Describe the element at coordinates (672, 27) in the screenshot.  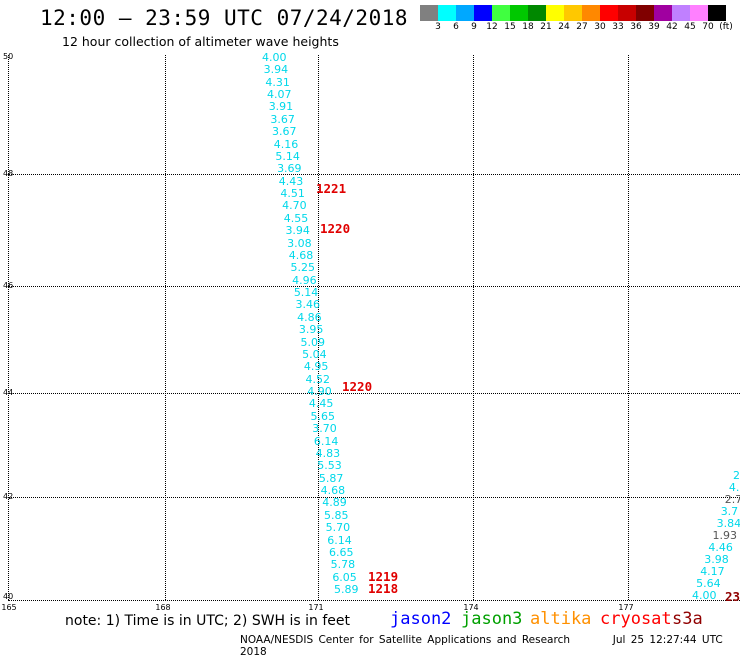
I see `color-scale-label: 42` at that location.